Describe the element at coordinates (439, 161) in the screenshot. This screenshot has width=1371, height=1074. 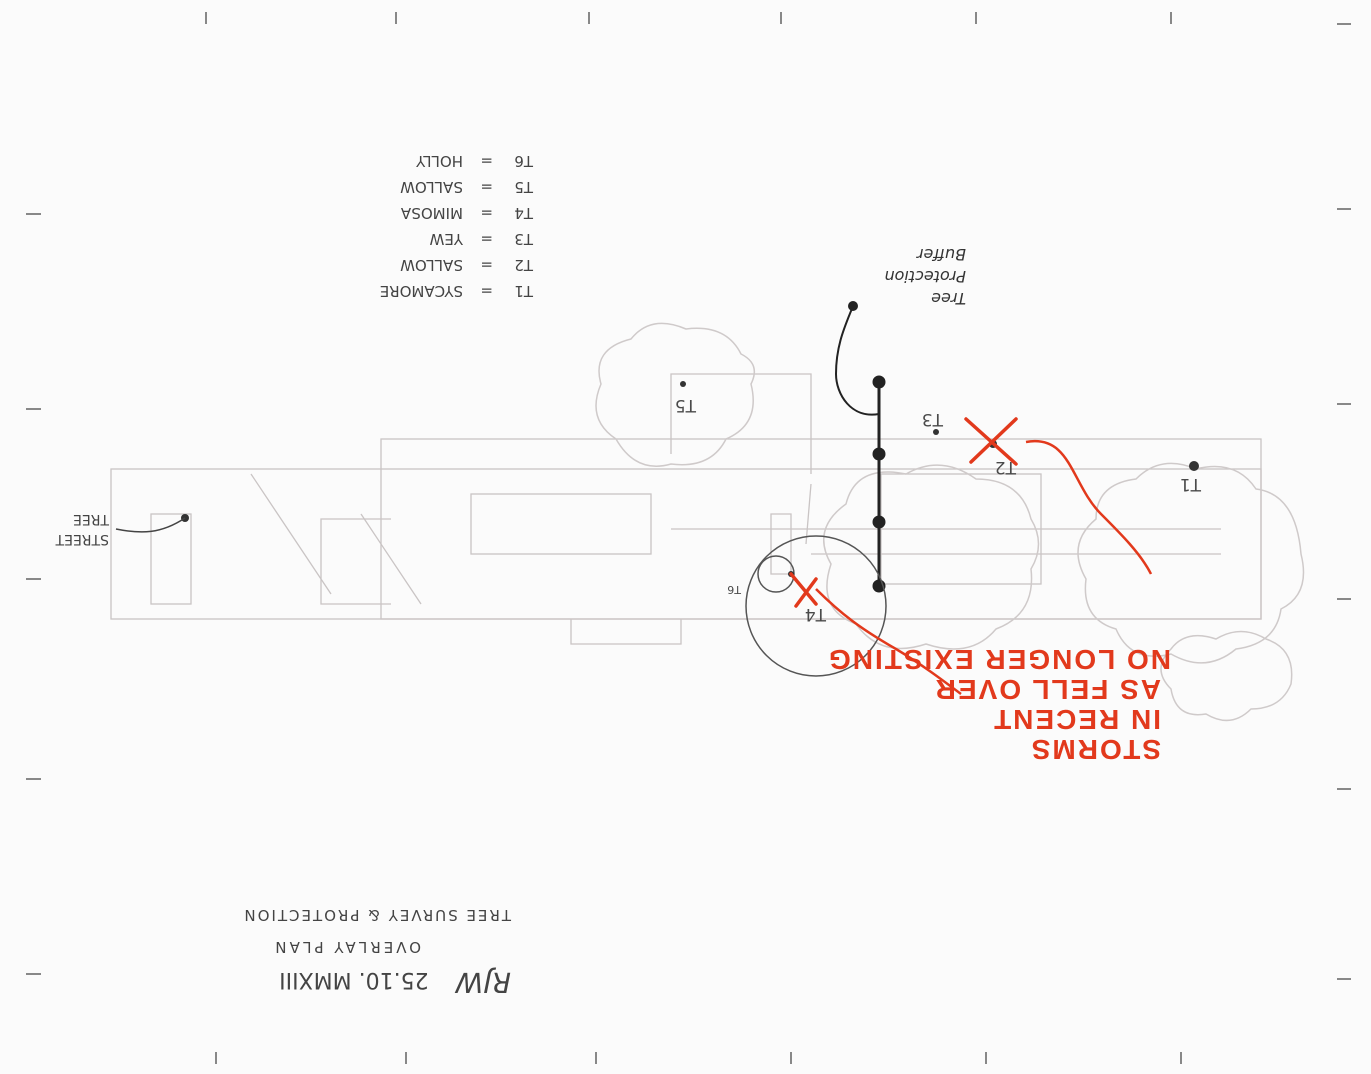
I see `legend-species: HOLLY` at that location.